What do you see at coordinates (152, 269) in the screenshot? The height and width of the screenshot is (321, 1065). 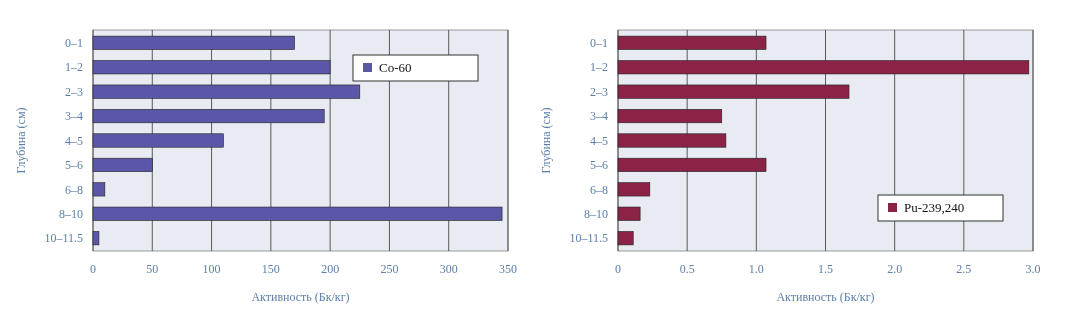 I see `x-tick-label: 50` at bounding box center [152, 269].